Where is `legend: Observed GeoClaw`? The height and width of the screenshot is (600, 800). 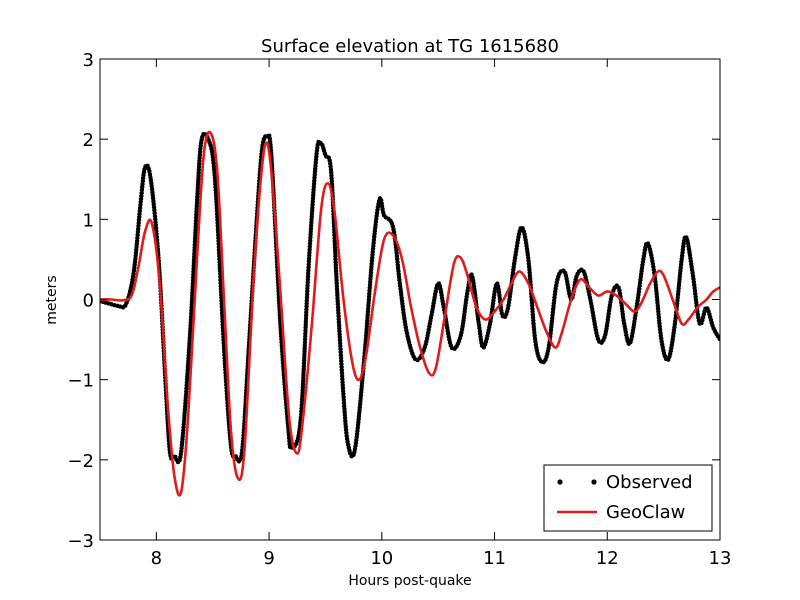
legend: Observed GeoClaw is located at coordinates (628, 498).